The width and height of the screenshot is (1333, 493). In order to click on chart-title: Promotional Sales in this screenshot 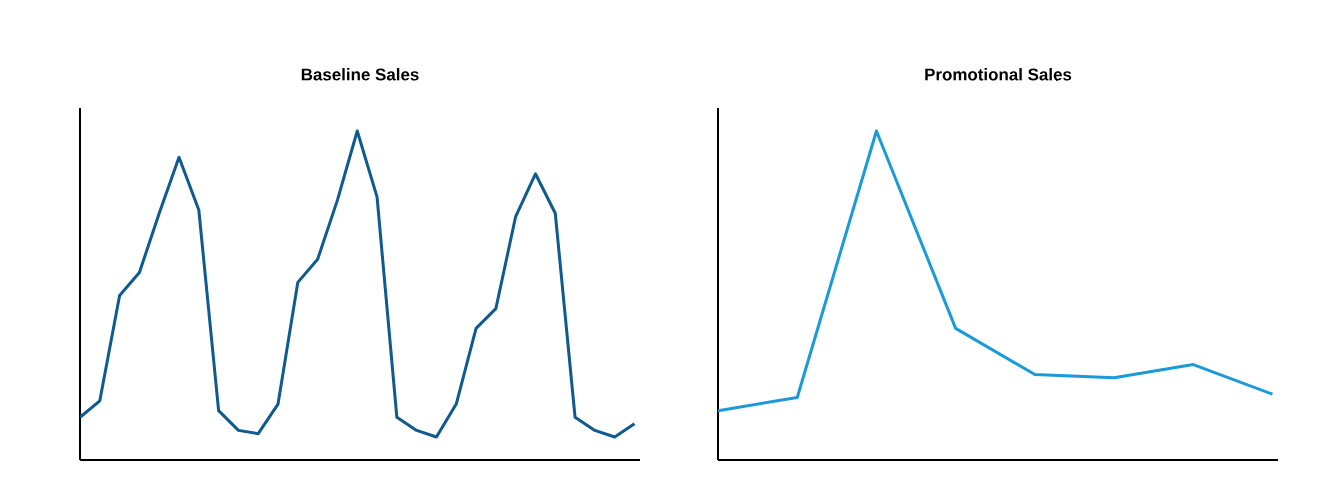, I will do `click(998, 74)`.